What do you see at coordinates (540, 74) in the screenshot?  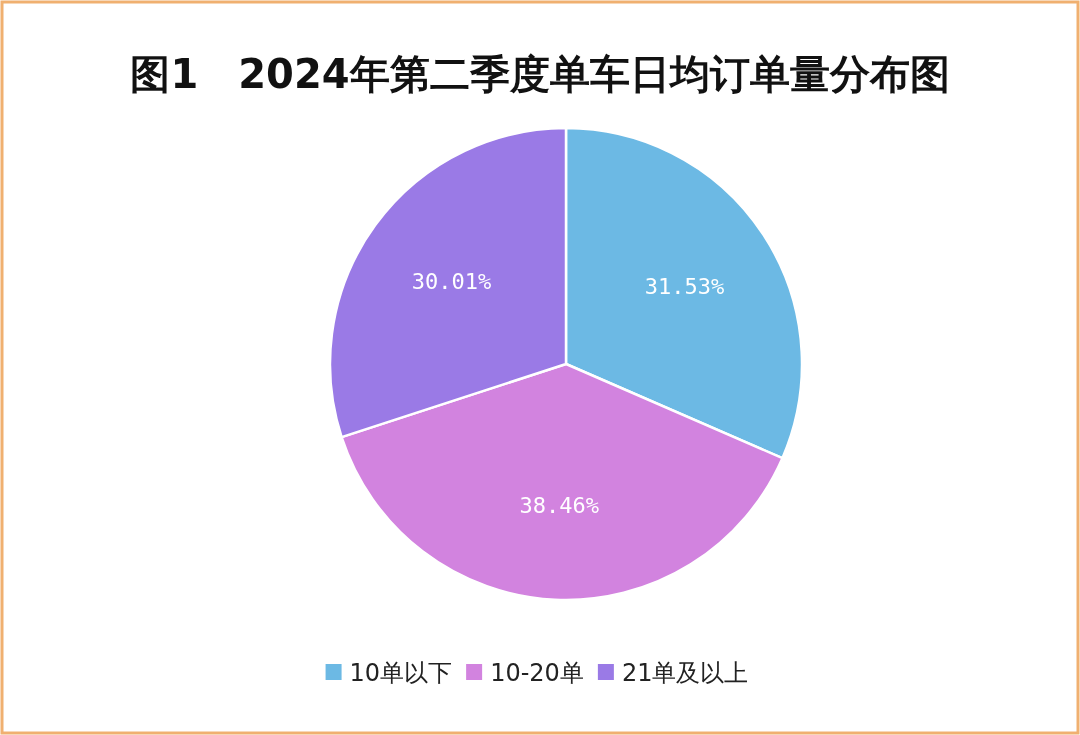 I see `chart-title: 图1 2024年第二季度单车日均订单量分布图` at bounding box center [540, 74].